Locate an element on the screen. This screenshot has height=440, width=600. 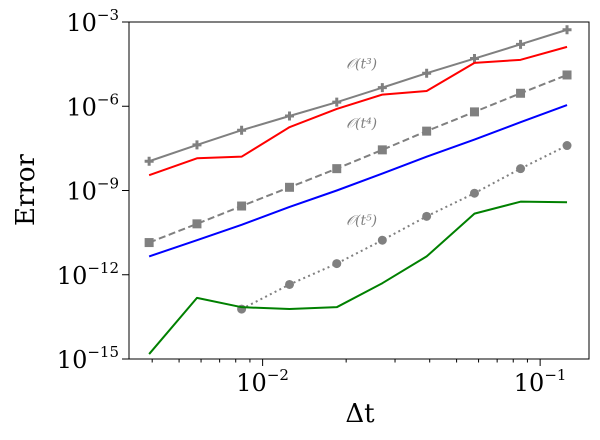
x-axis-label: Δt is located at coordinates (360, 414).